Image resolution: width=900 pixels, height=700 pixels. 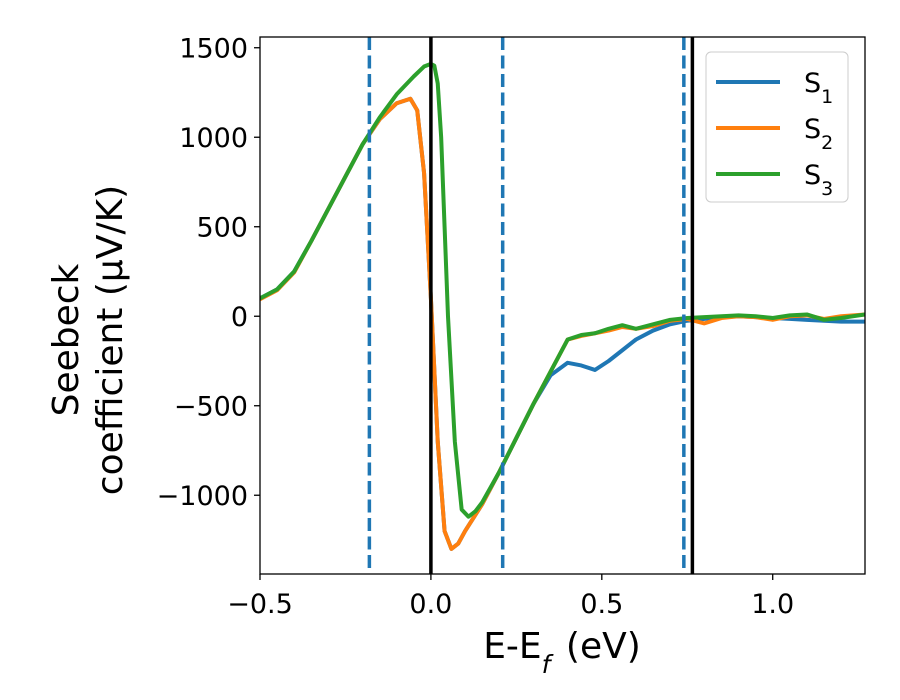 I want to click on y-tick-label: −500, so click(x=211, y=407).